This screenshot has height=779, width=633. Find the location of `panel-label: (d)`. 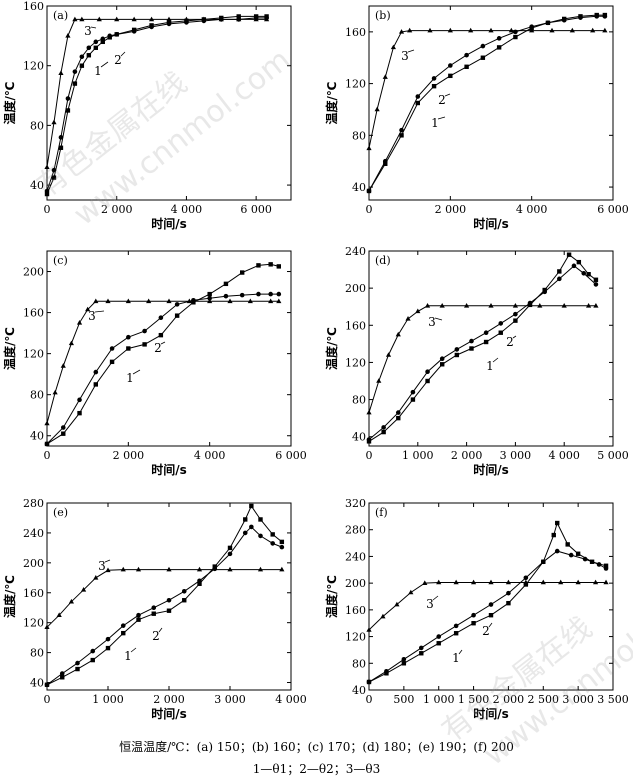

panel-label: (d) is located at coordinates (383, 260).